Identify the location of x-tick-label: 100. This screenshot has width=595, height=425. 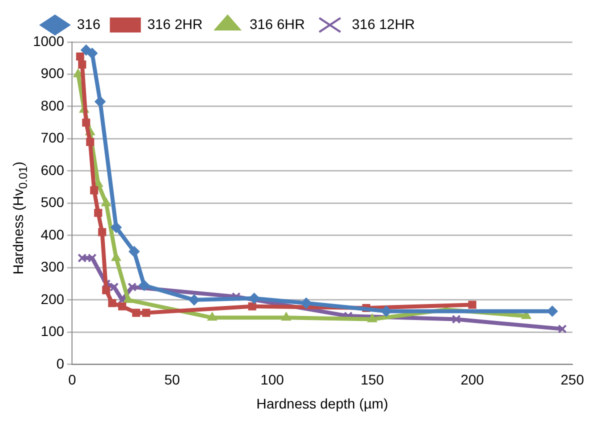
(272, 380).